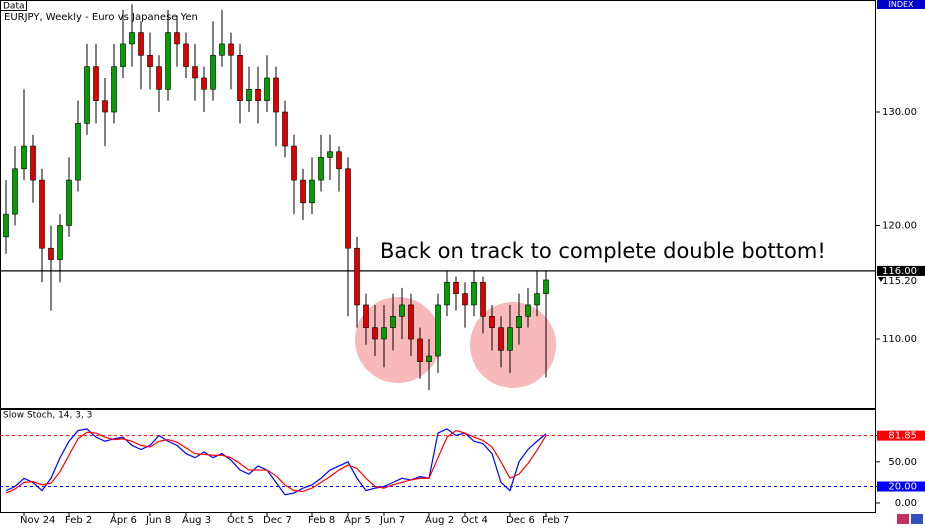 This screenshot has width=925, height=529. What do you see at coordinates (520, 520) in the screenshot?
I see `x-tick-label: Dec 6` at bounding box center [520, 520].